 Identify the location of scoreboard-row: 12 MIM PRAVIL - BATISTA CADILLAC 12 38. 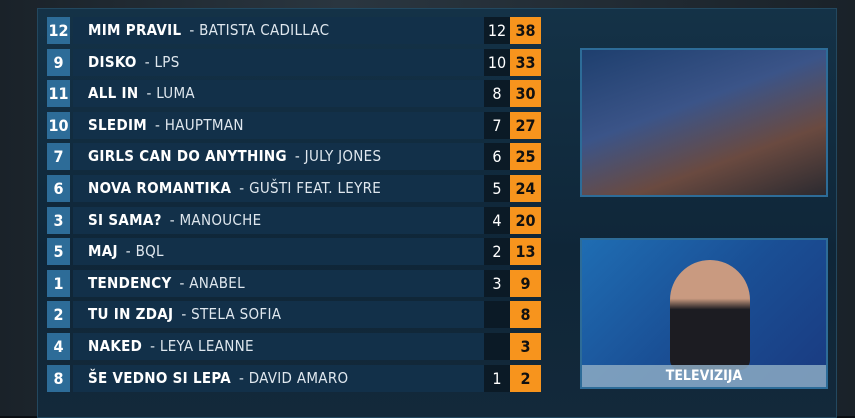
(294, 30).